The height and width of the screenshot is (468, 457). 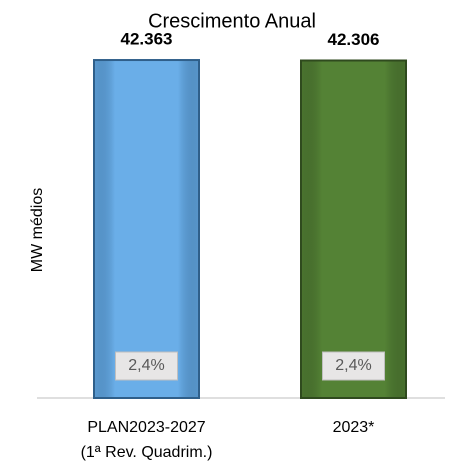 I want to click on y-axis-label: MW médios, so click(x=37, y=230).